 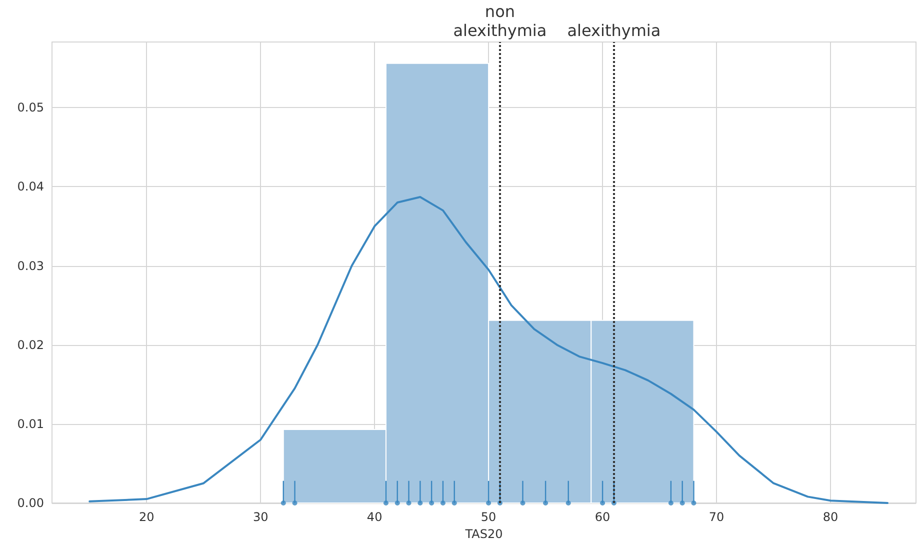 What do you see at coordinates (30, 107) in the screenshot?
I see `y-tick-label: 0.05` at bounding box center [30, 107].